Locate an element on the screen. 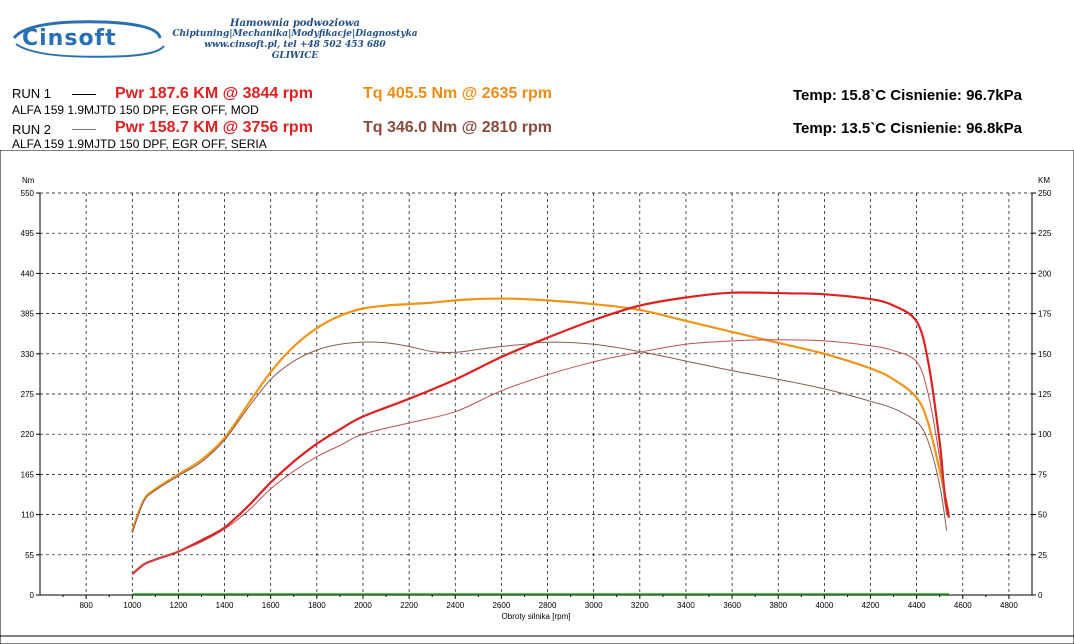 The width and height of the screenshot is (1074, 644). y-tick-label-right: 100 is located at coordinates (1045, 434).